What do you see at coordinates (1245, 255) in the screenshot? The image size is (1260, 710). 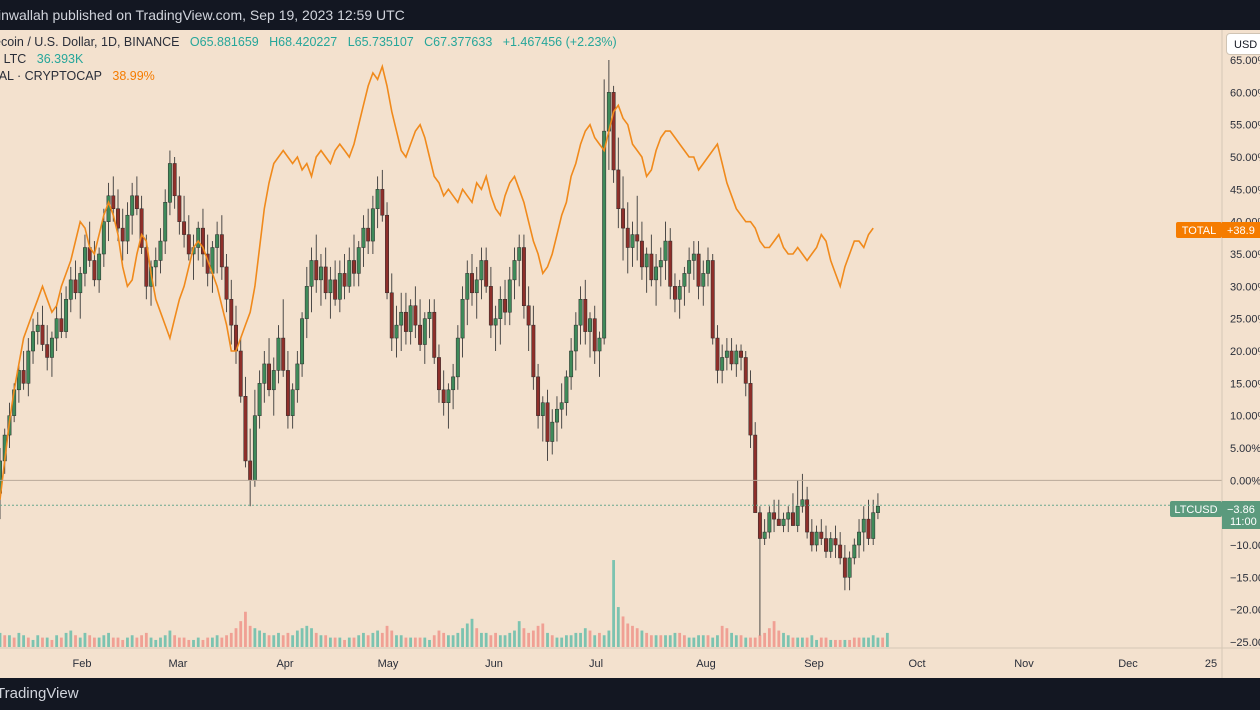 I see `y-tick-label: 35.00%` at bounding box center [1245, 255].